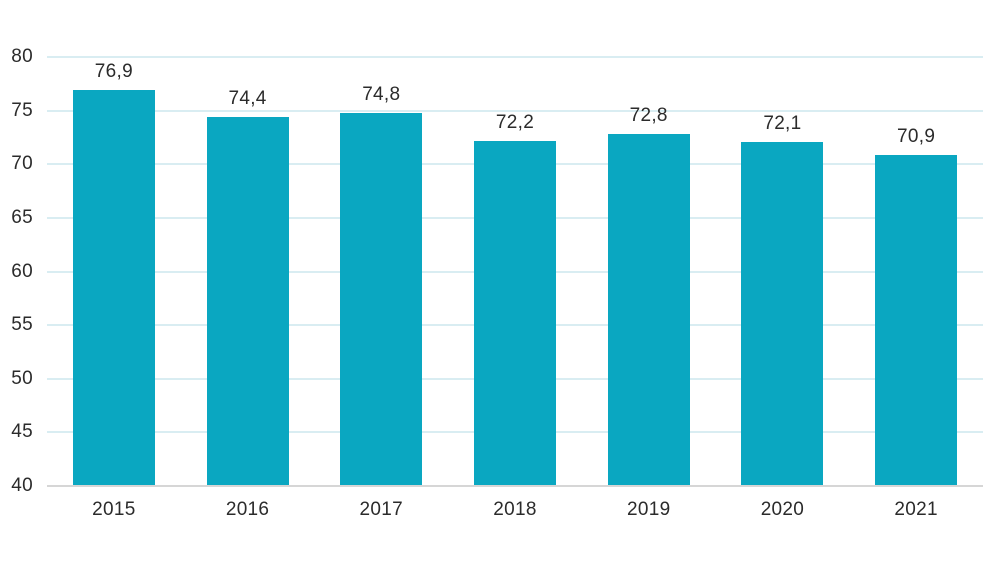 The height and width of the screenshot is (561, 1000). What do you see at coordinates (22, 56) in the screenshot?
I see `y-axis-tick-label: 80` at bounding box center [22, 56].